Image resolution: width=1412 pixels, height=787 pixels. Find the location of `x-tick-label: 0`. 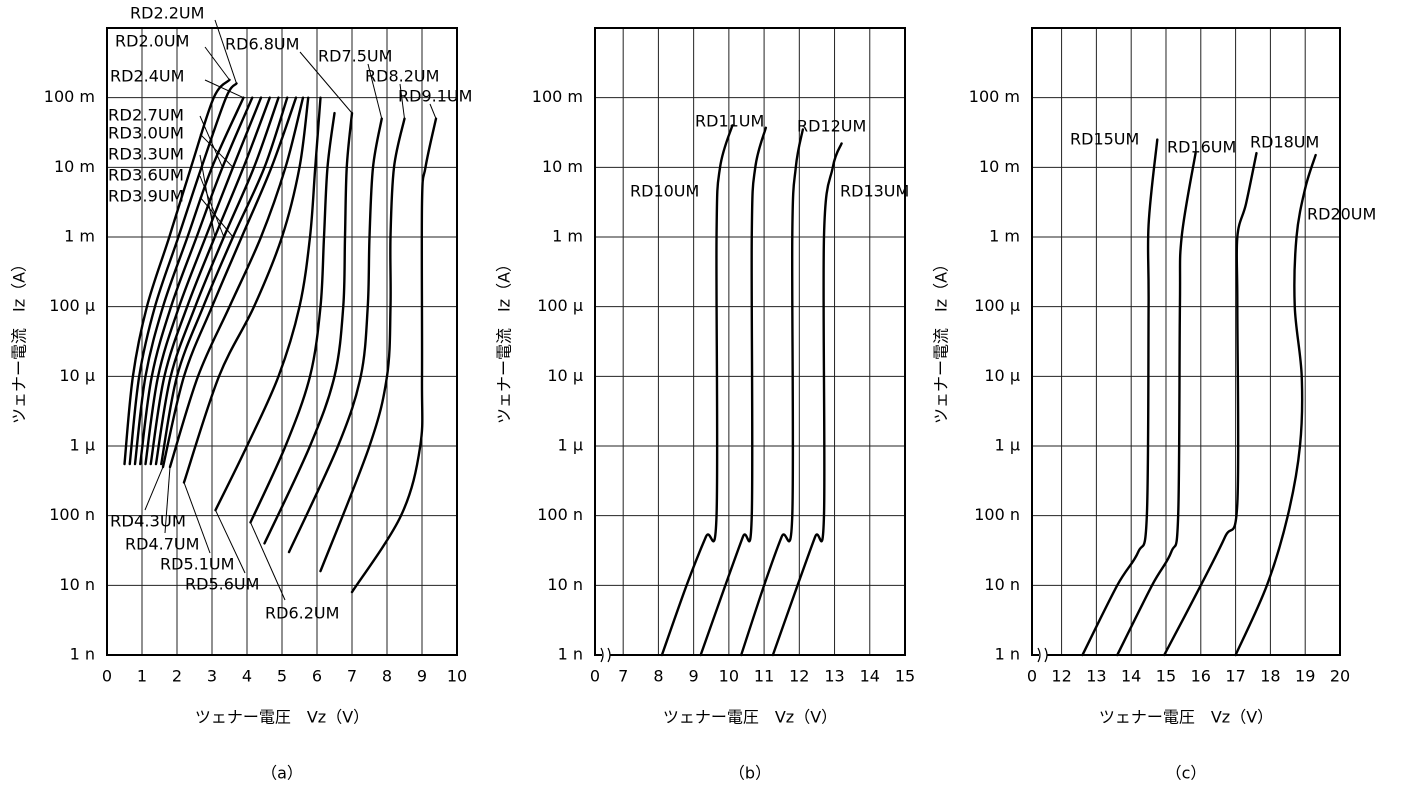

x-tick-label: 0 is located at coordinates (107, 676).